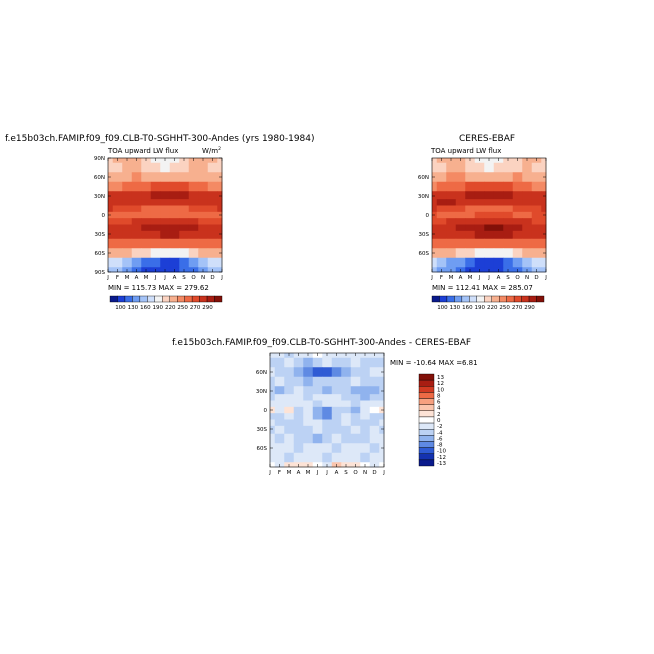  Describe the element at coordinates (442, 308) in the screenshot. I see `colorbar-label: 100` at that location.